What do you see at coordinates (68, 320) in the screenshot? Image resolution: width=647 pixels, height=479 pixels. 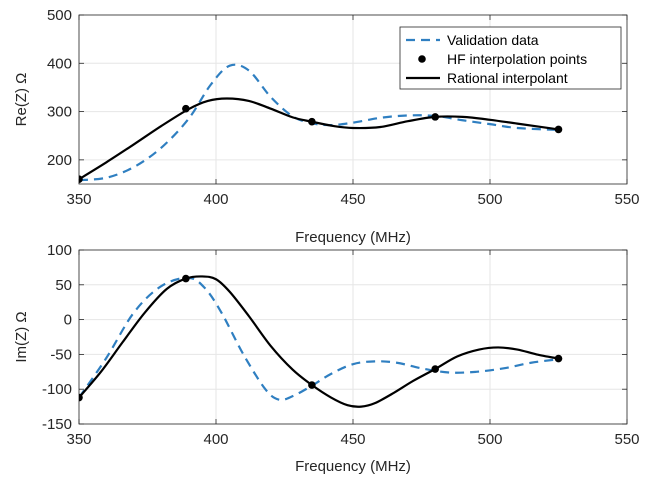 I see `y-tick-label: 0` at bounding box center [68, 320].